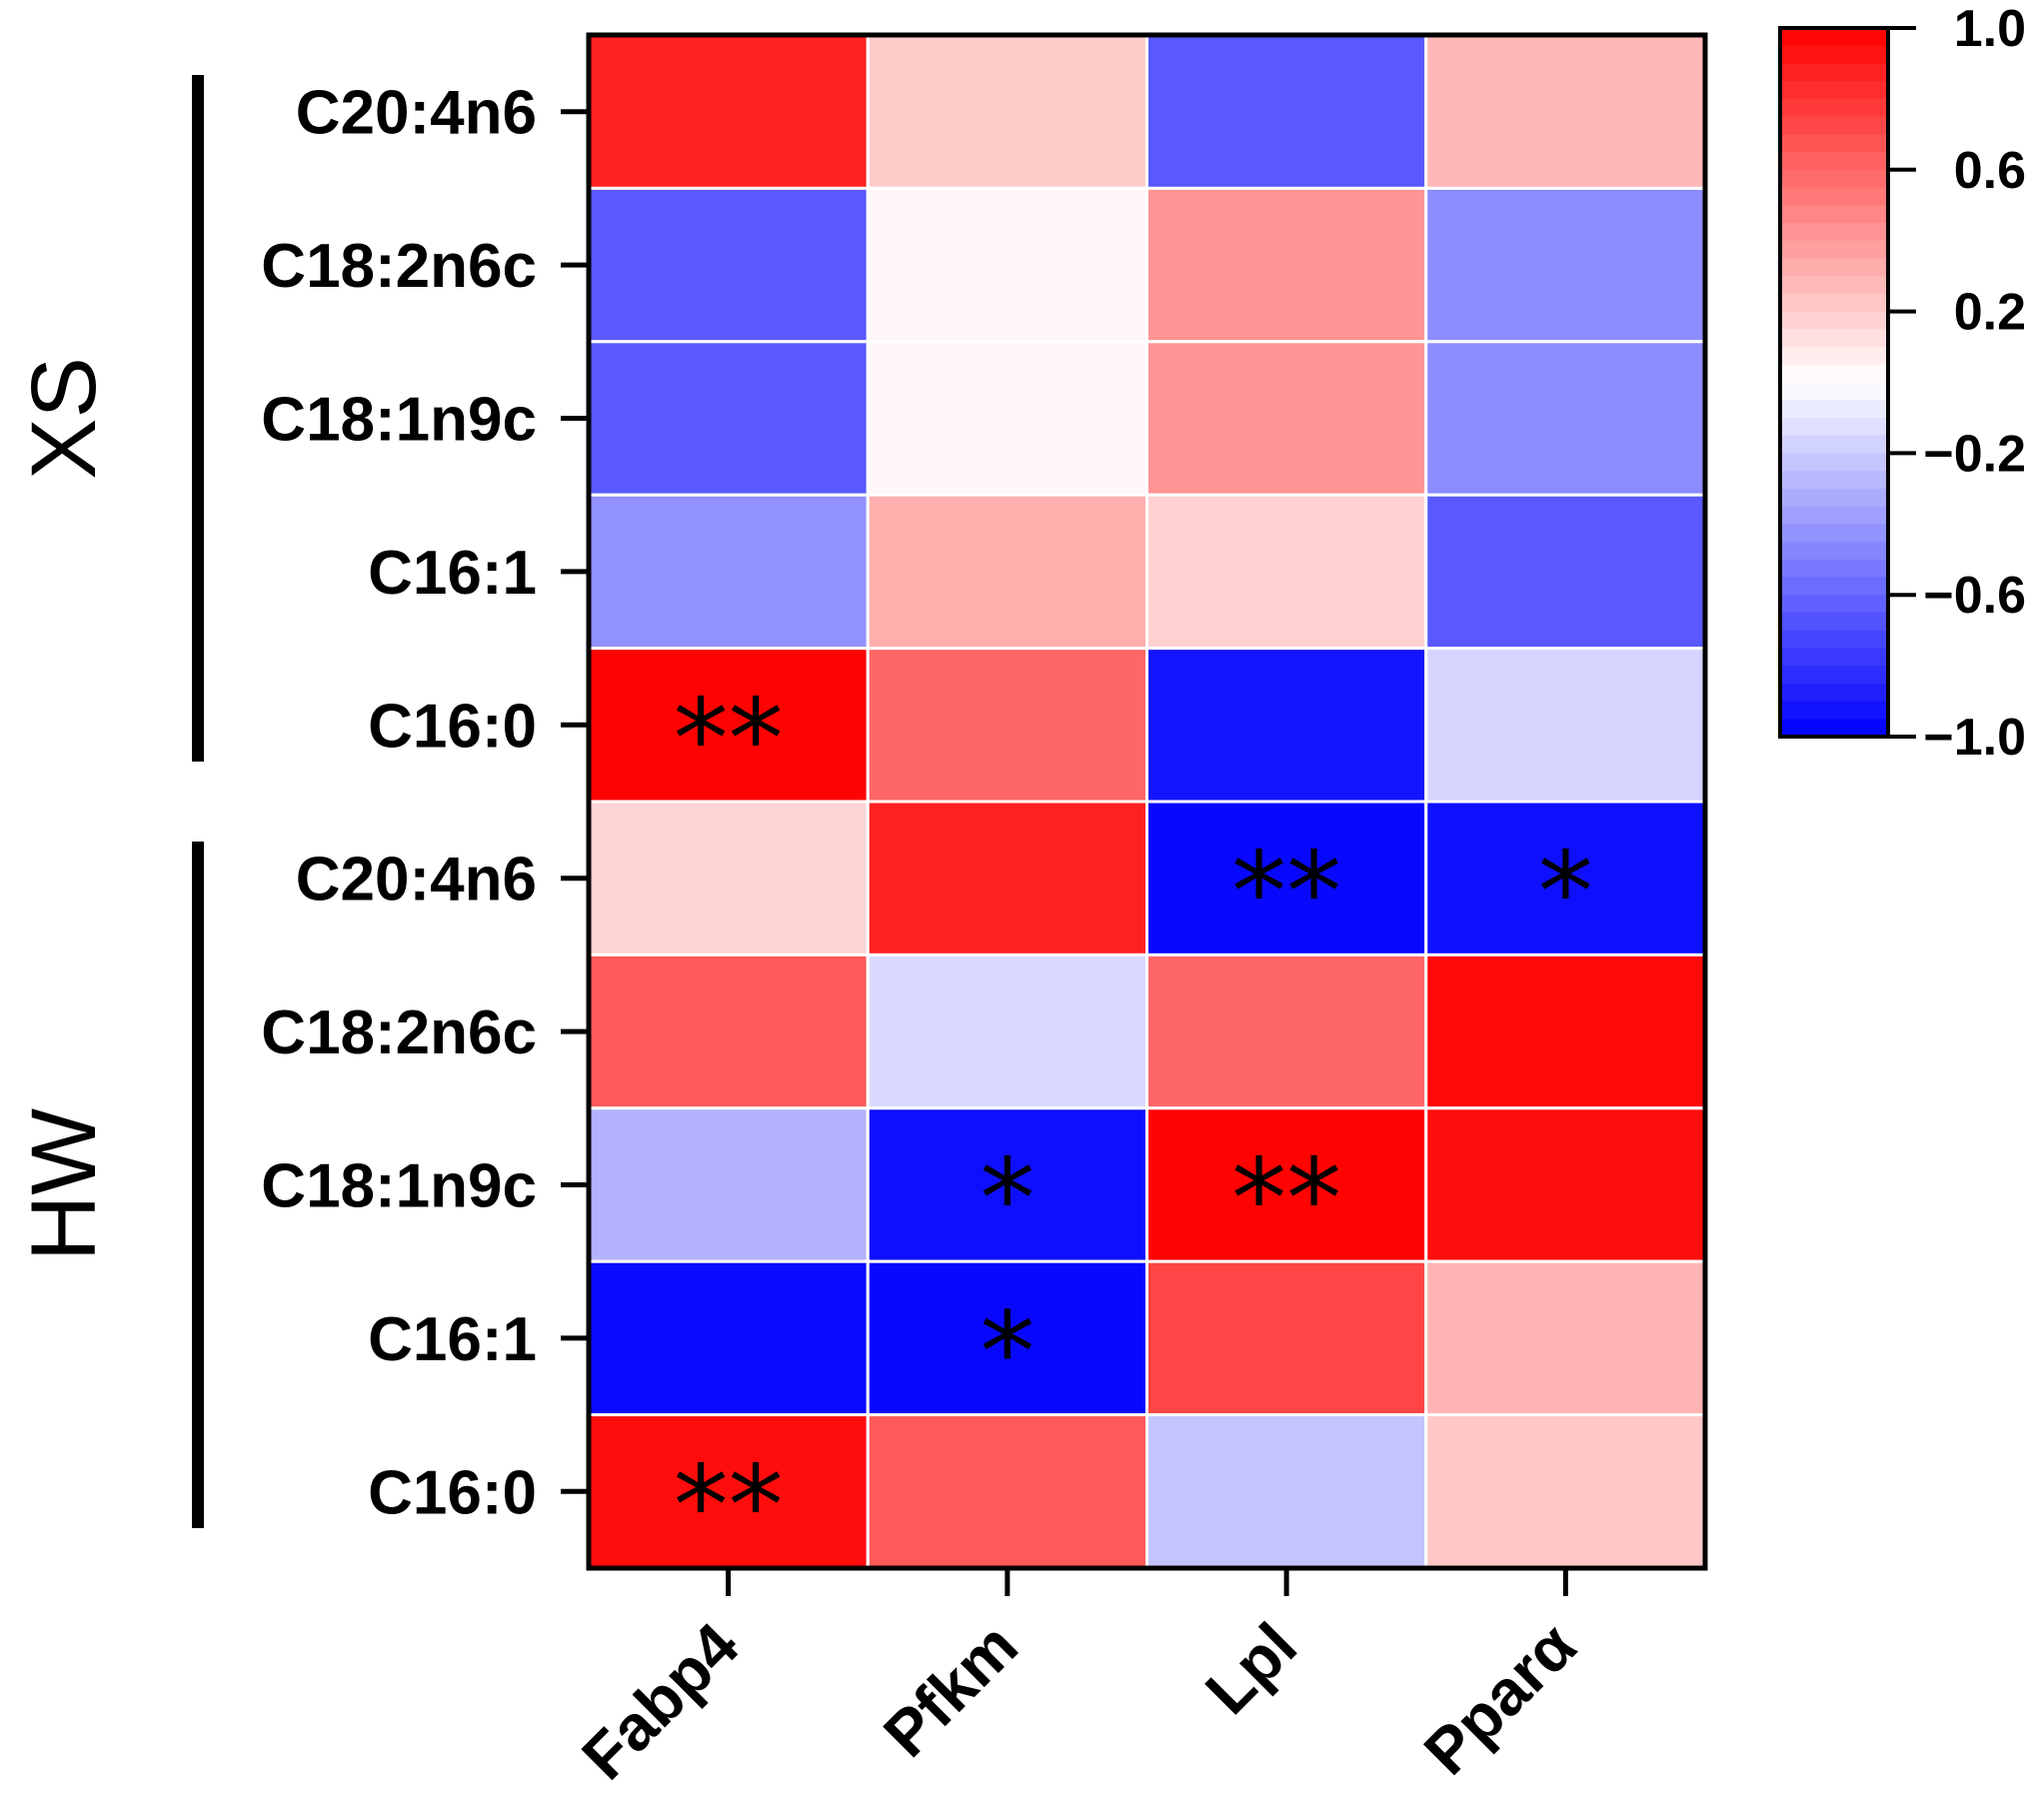 The image size is (2044, 1810). I want to click on colorbar-tick-label: 0.2, so click(1990, 313).